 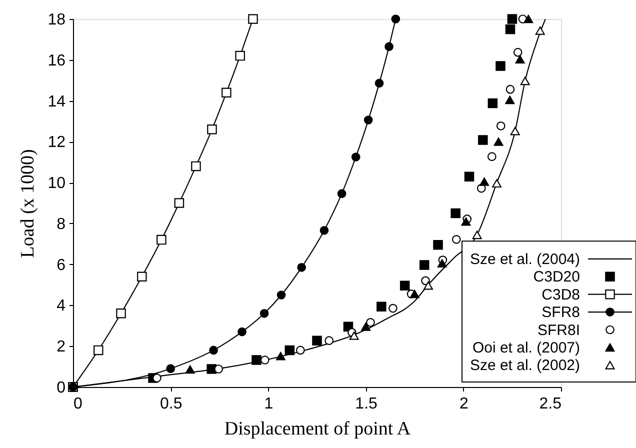 I want to click on y-axis-title: Load (x 1000), so click(x=28, y=203).